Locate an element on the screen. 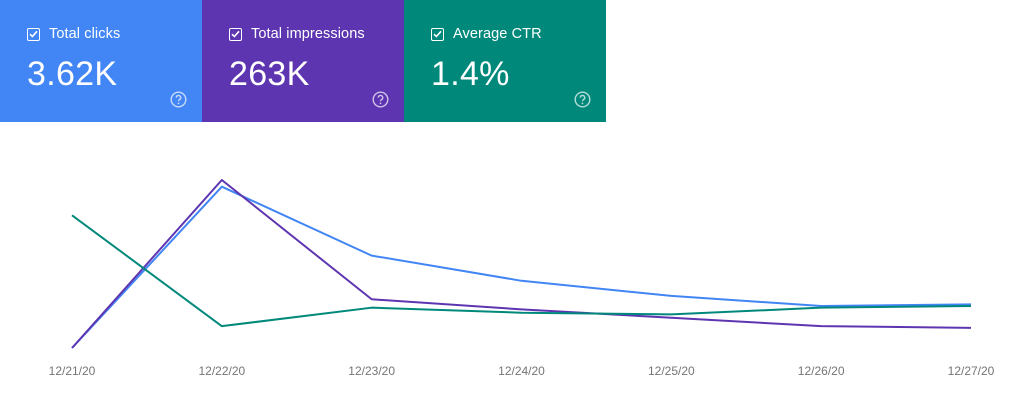  card-label: Total impressions is located at coordinates (308, 34).